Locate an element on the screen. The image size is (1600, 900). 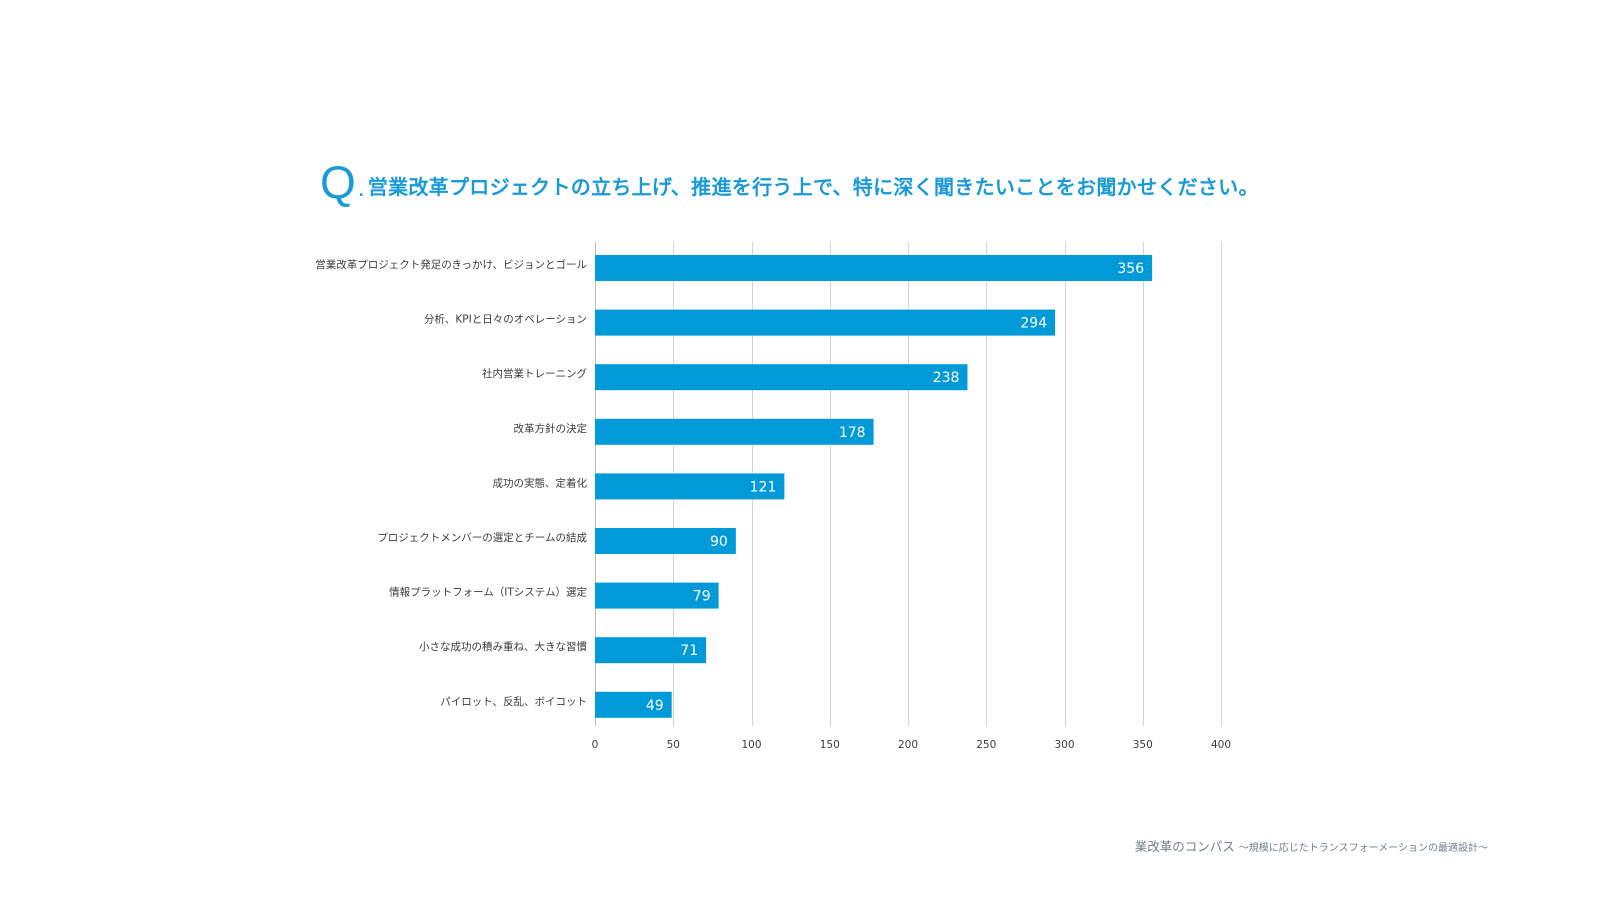
x-tick-label-100: 100 is located at coordinates (751, 745).